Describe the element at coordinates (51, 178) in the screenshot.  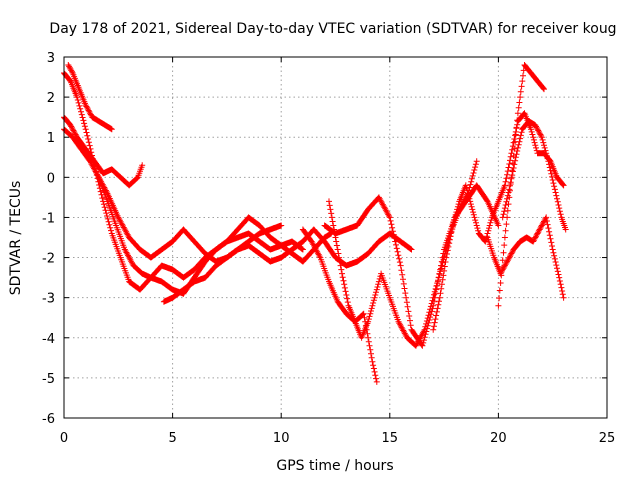
I see `y-tick-label: 0` at that location.